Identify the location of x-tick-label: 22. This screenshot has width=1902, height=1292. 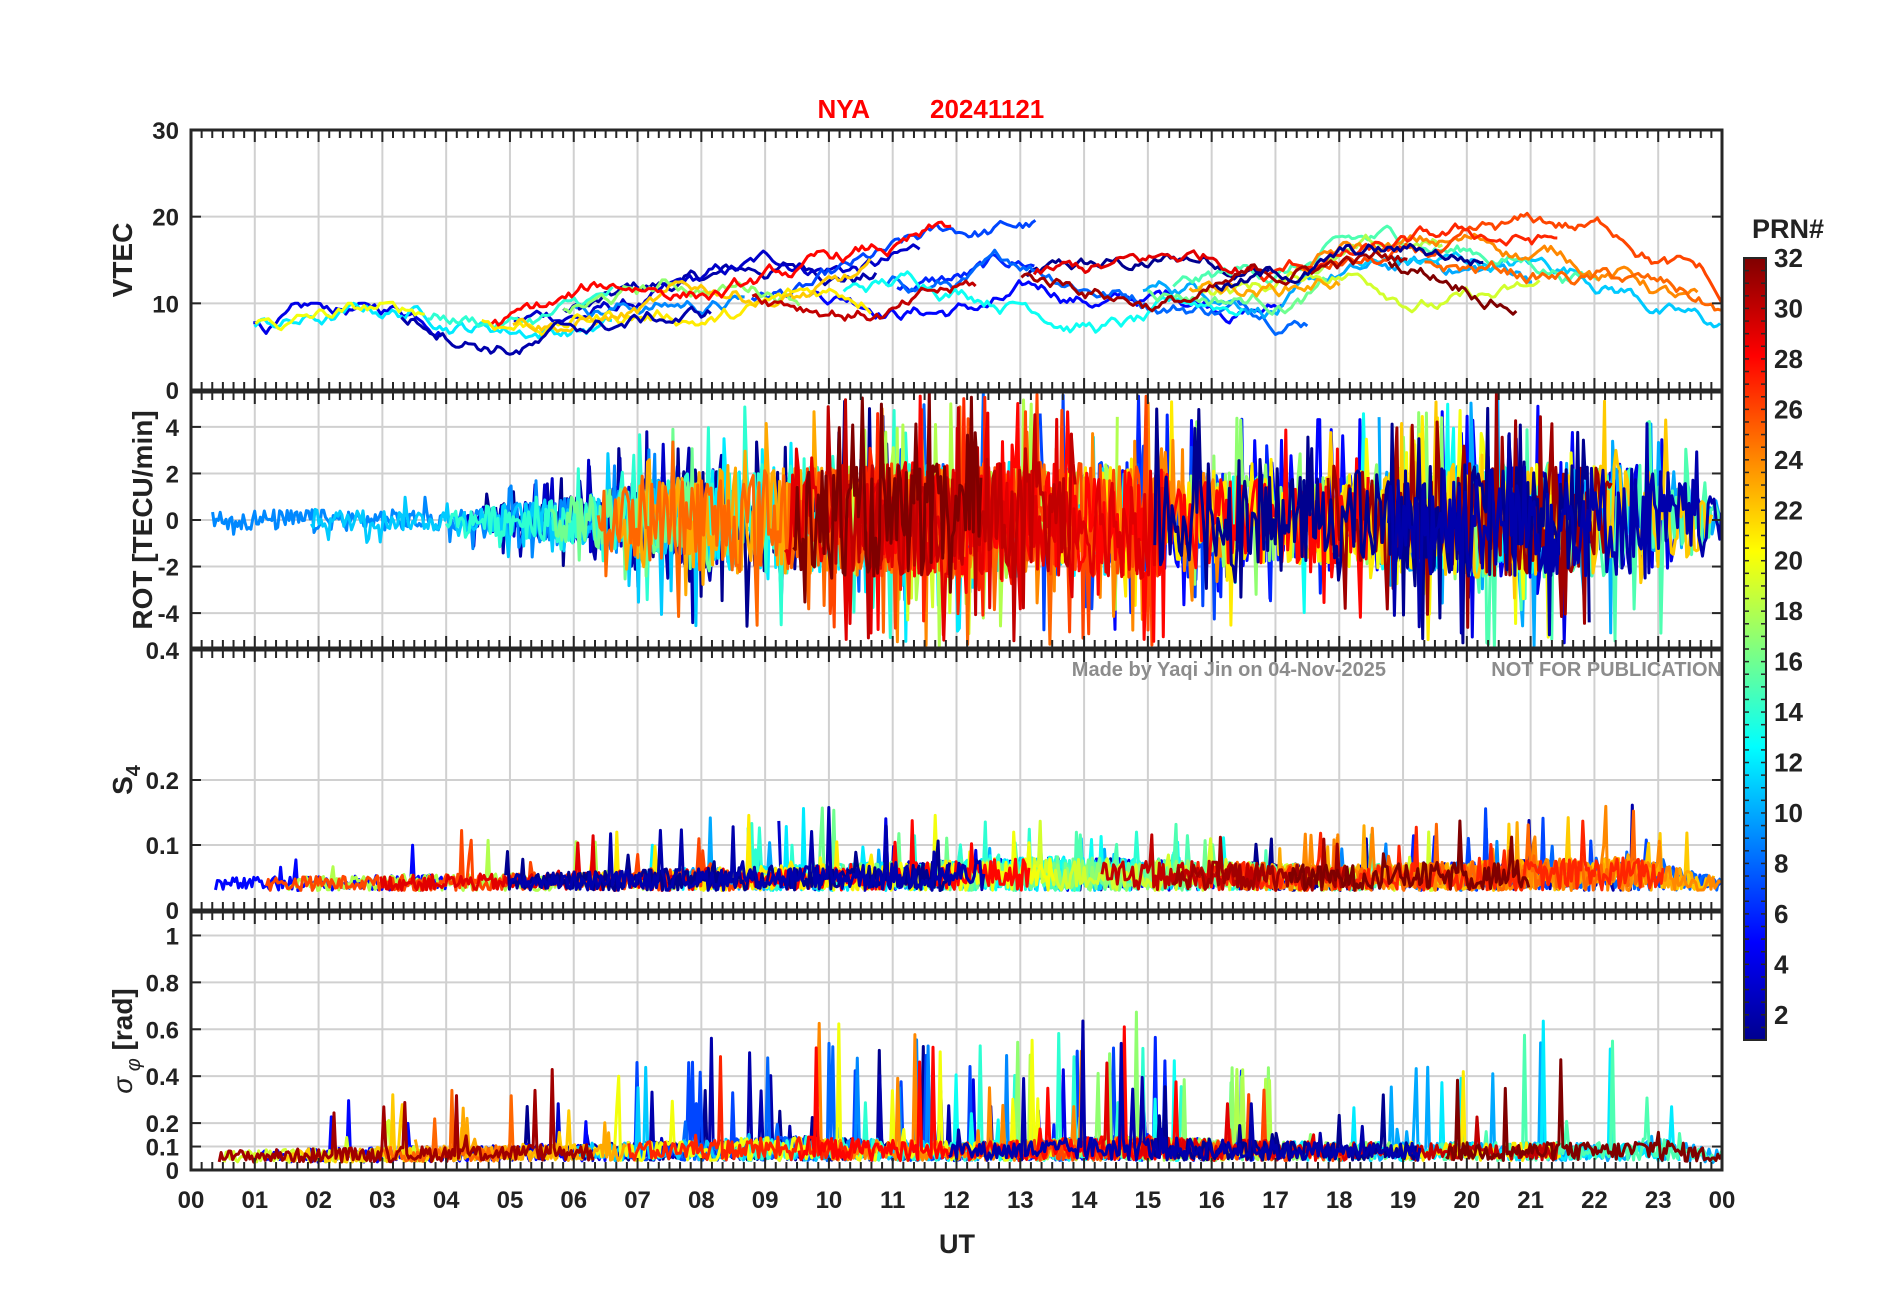
(1594, 1200).